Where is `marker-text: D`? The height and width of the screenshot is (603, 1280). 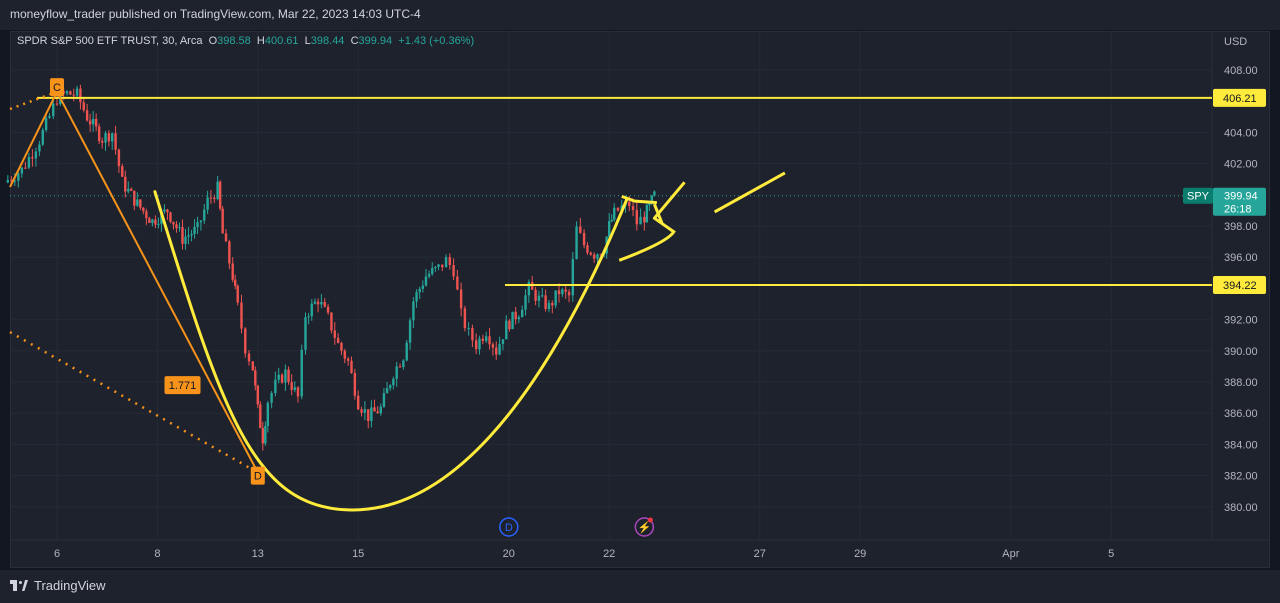 marker-text: D is located at coordinates (509, 528).